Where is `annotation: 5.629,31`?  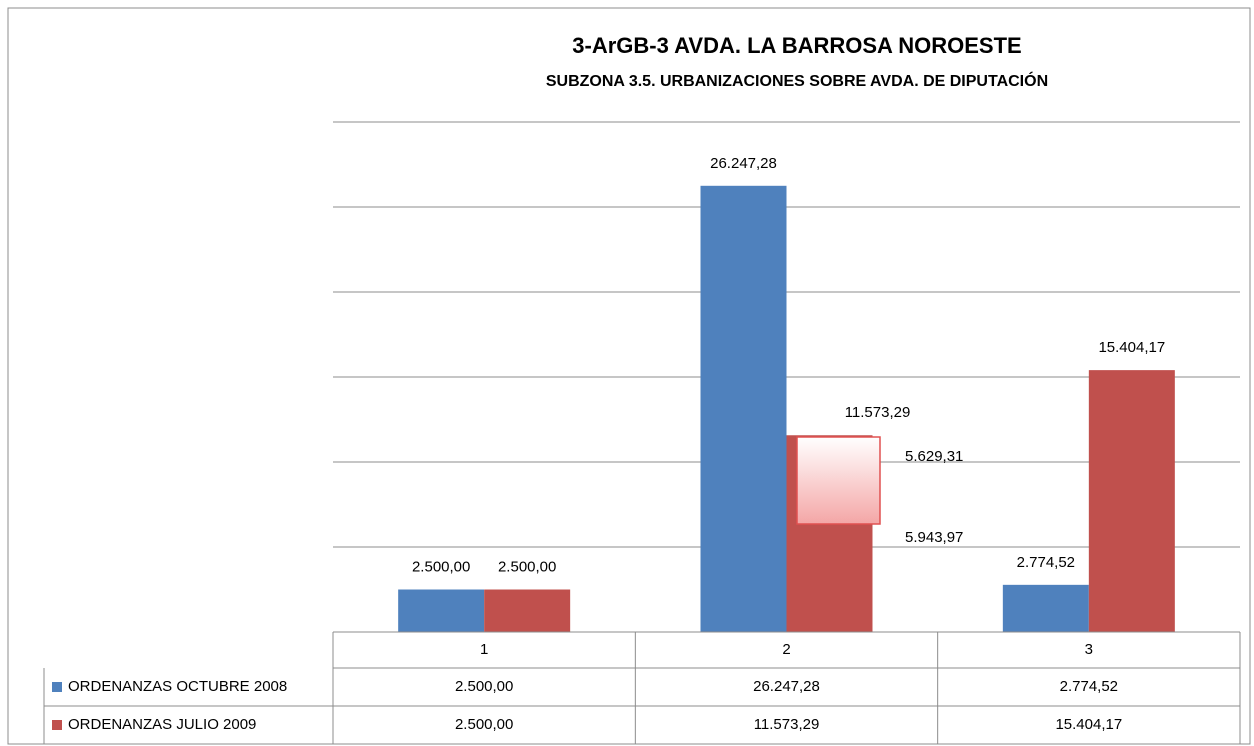 annotation: 5.629,31 is located at coordinates (934, 456).